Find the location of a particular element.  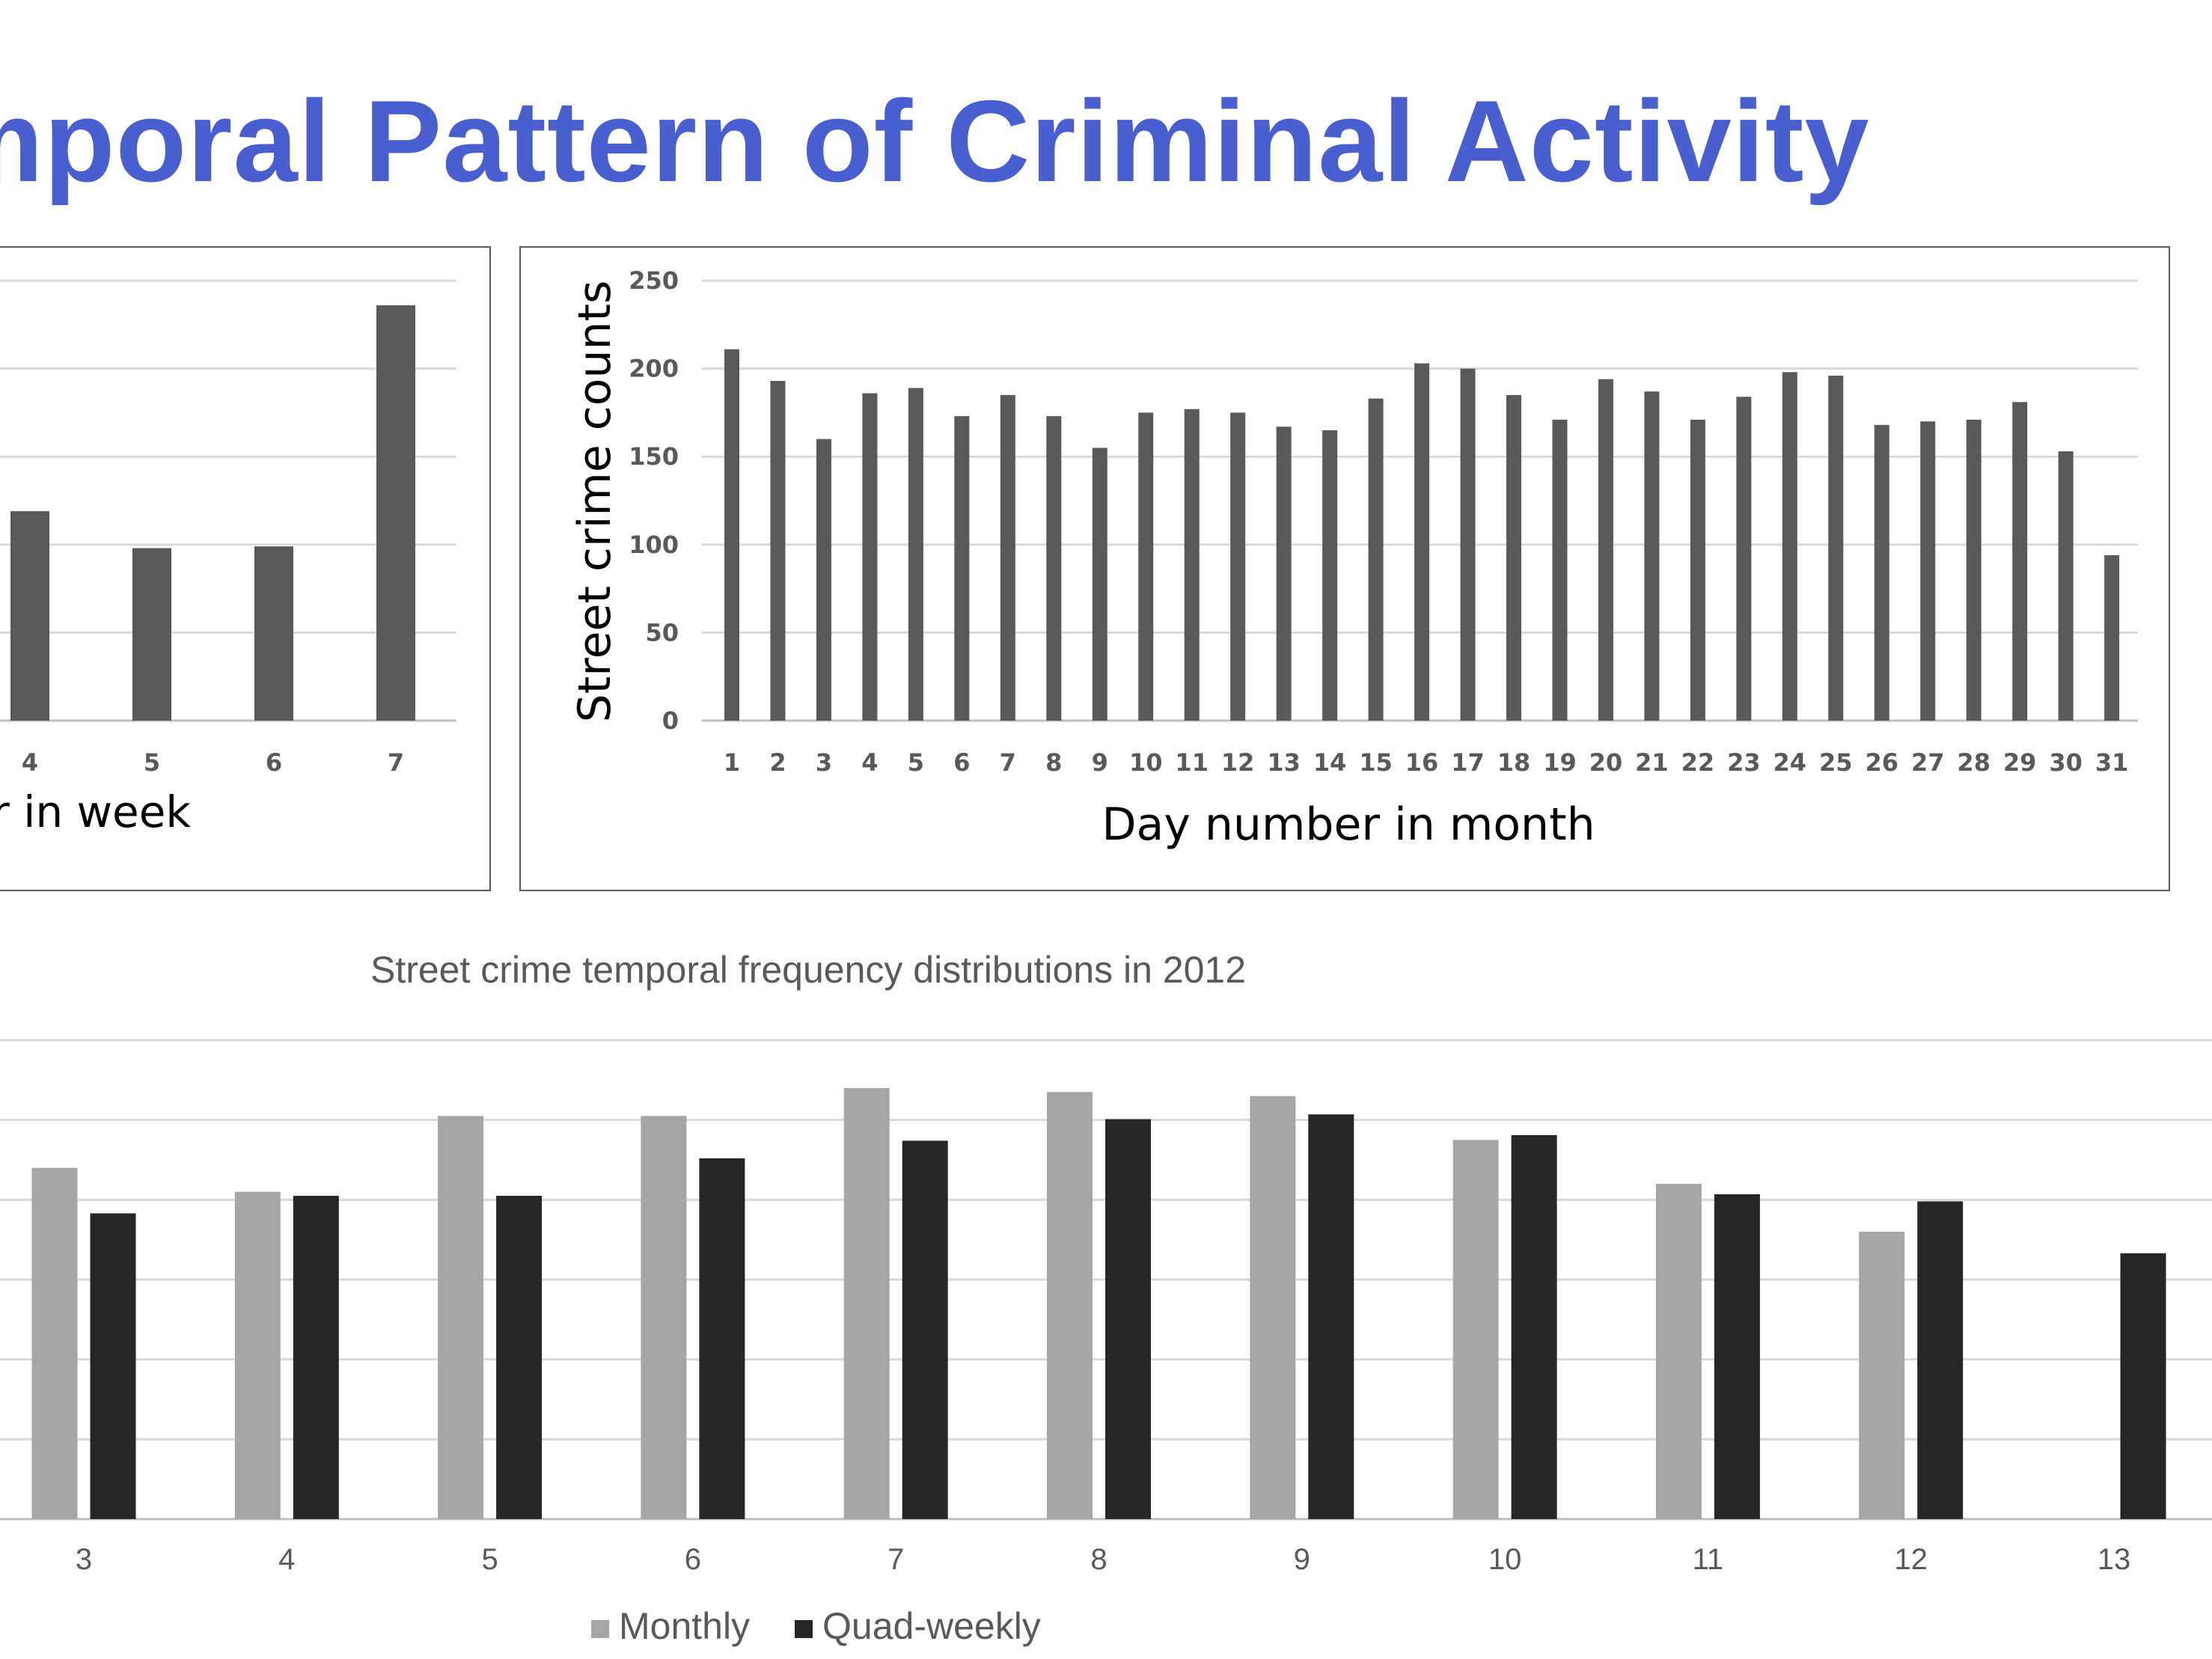

month-x-tick-label: 12 is located at coordinates (1238, 762).